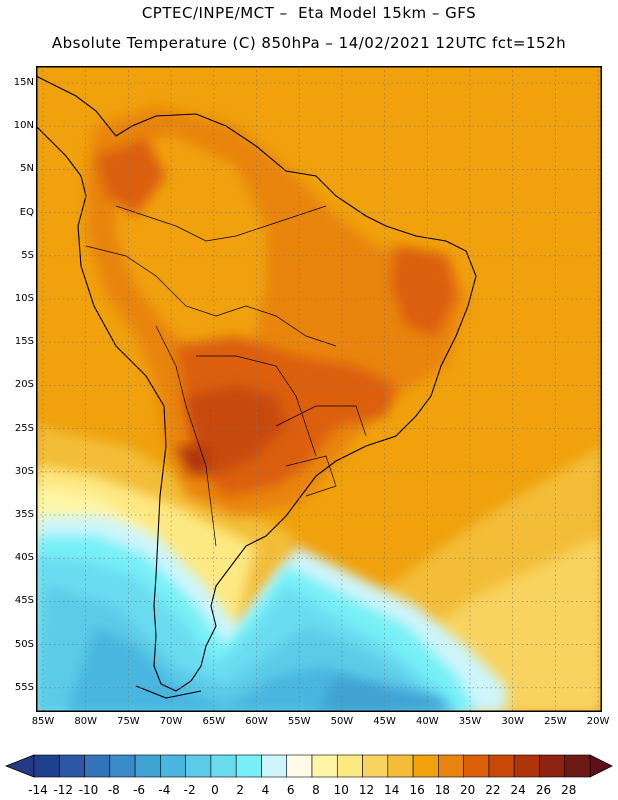  What do you see at coordinates (24, 385) in the screenshot?
I see `lat-tick-label: 20S` at bounding box center [24, 385].